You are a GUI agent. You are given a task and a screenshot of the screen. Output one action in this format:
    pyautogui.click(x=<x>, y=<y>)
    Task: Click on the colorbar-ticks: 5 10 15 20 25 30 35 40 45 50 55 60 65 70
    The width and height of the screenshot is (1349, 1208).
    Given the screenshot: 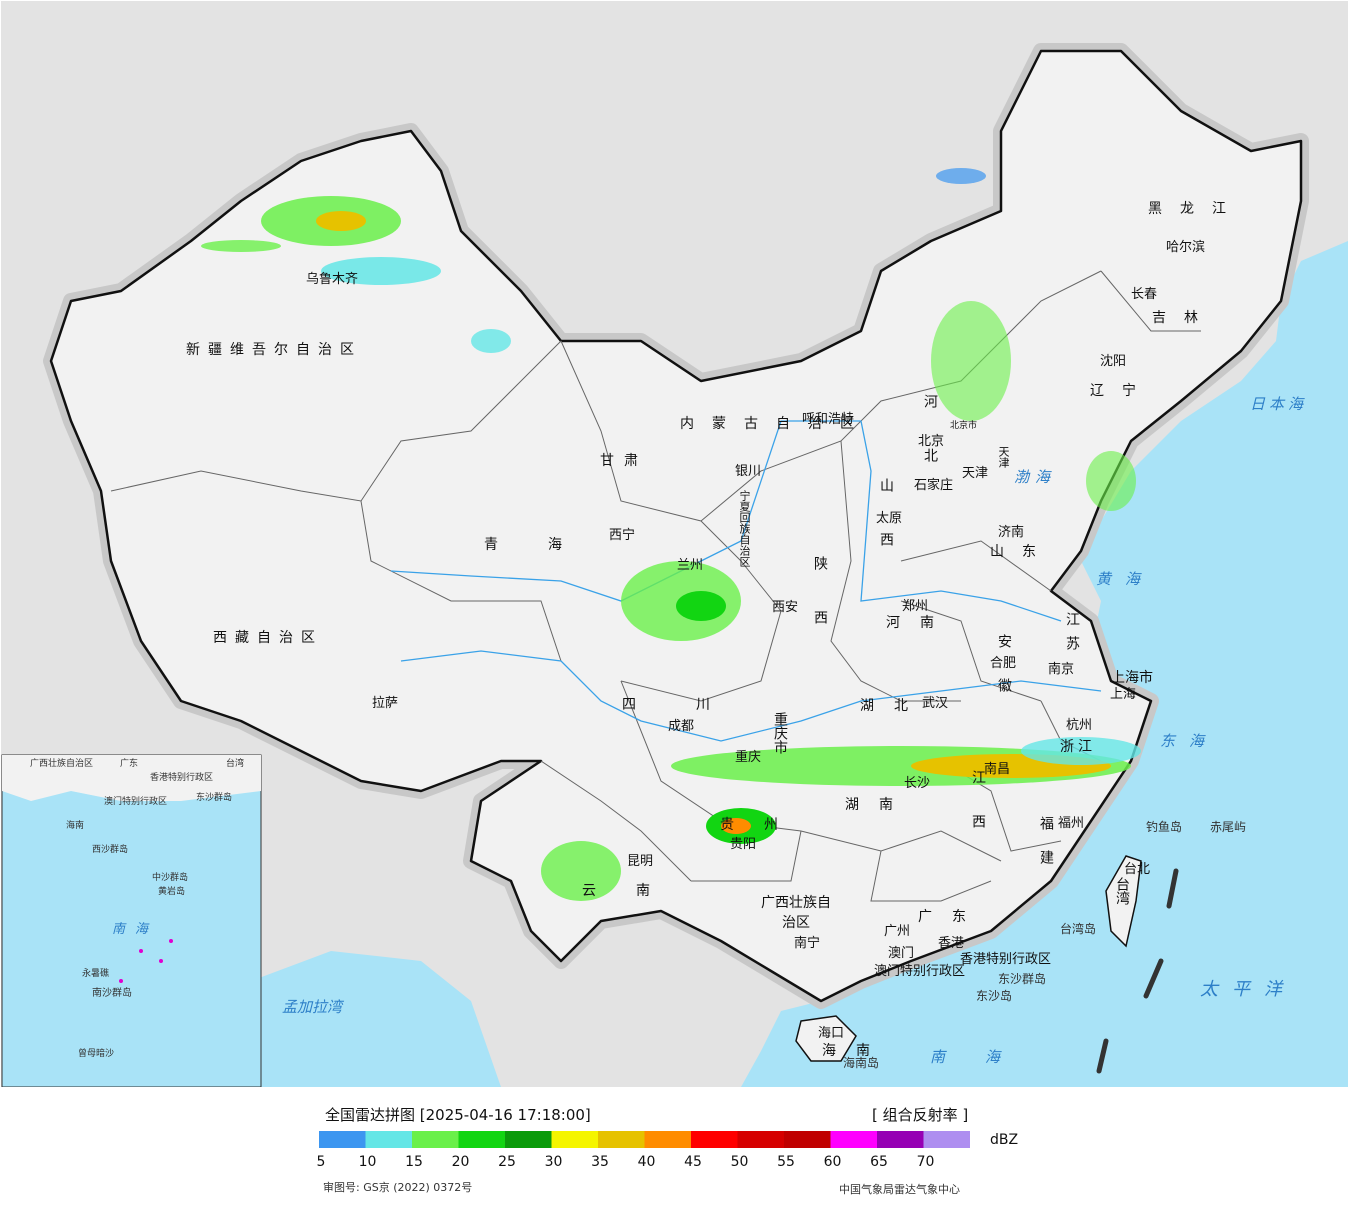 What is the action you would take?
    pyautogui.click(x=674, y=1164)
    